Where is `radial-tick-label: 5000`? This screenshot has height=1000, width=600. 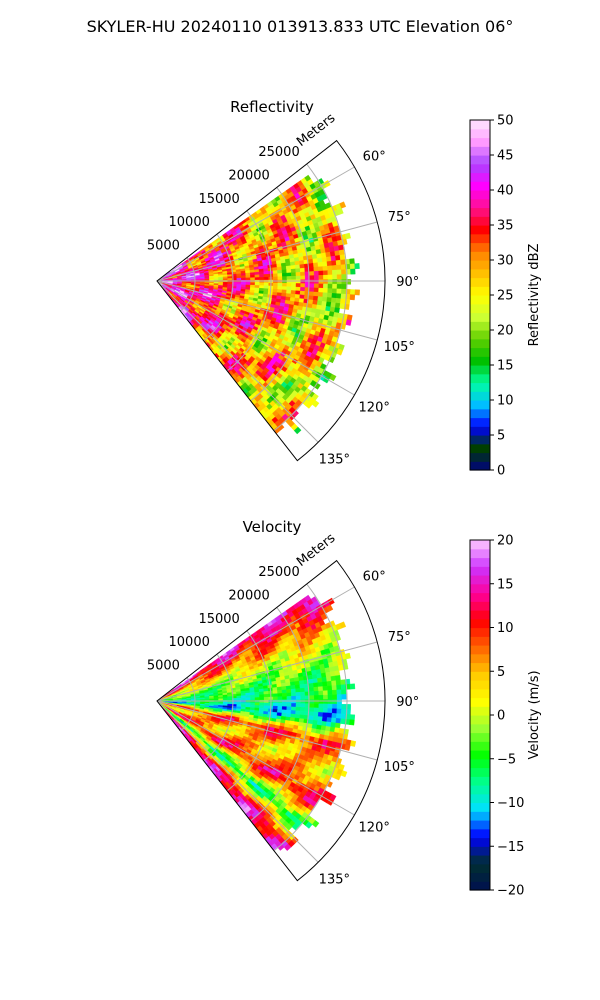 radial-tick-label: 5000 is located at coordinates (163, 666).